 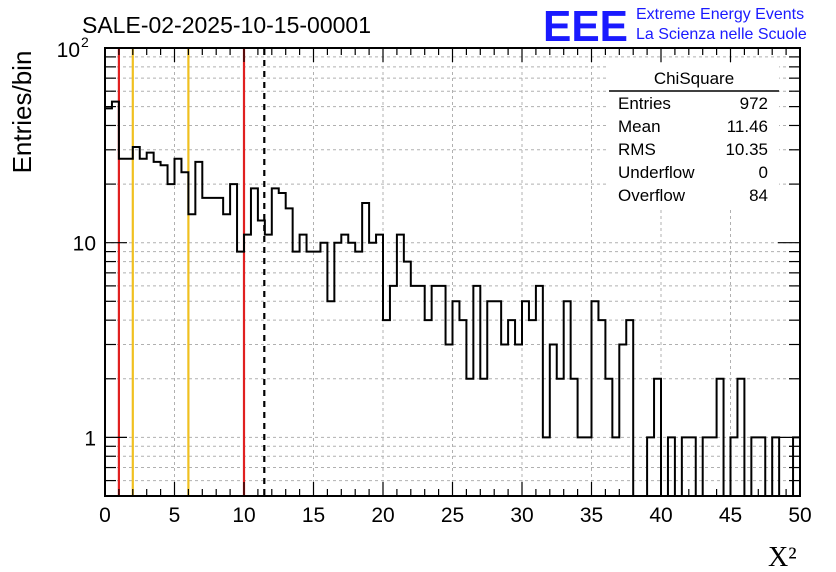 What do you see at coordinates (758, 195) in the screenshot?
I see `stats-value-overflow: 84` at bounding box center [758, 195].